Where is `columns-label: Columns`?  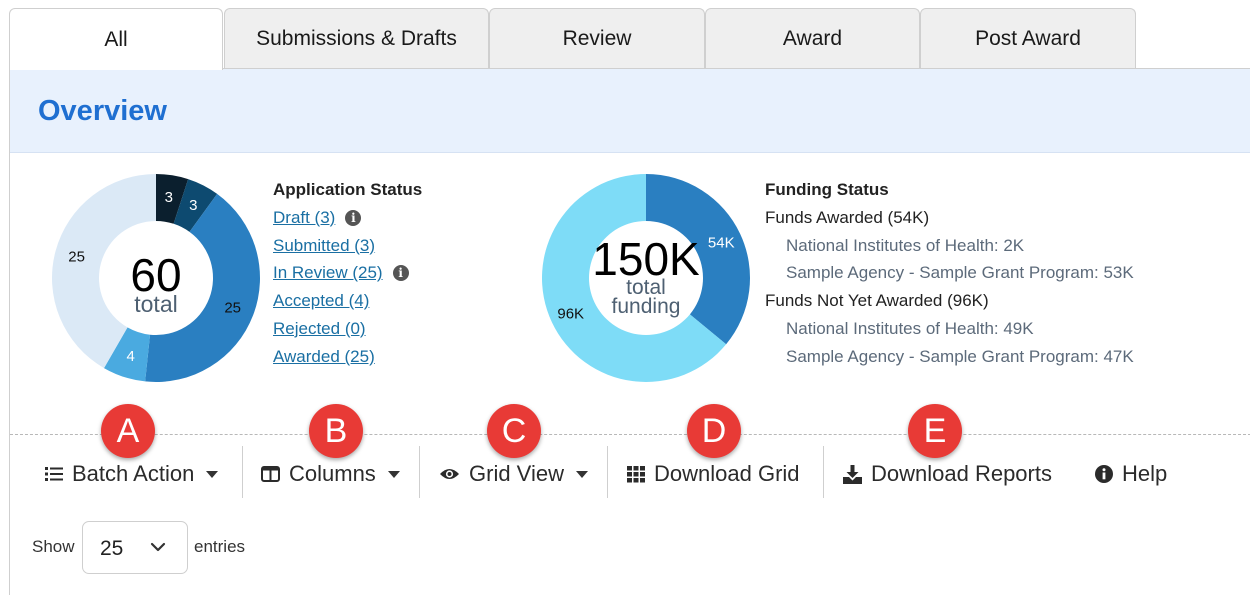 columns-label: Columns is located at coordinates (332, 473).